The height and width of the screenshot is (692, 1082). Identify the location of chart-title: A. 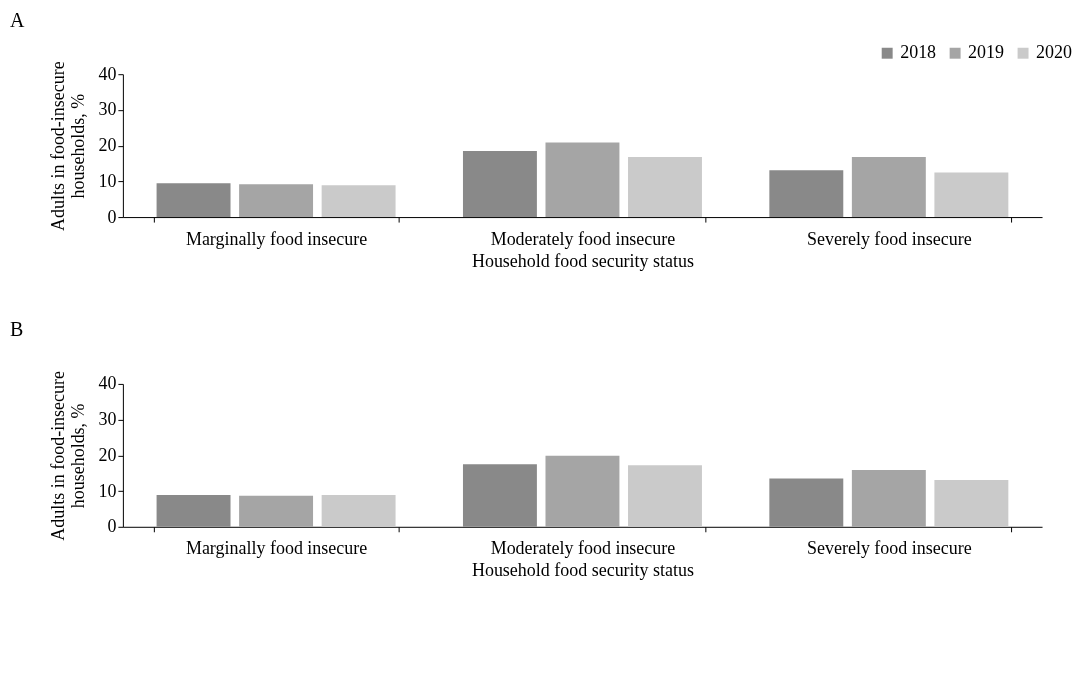
(17, 19).